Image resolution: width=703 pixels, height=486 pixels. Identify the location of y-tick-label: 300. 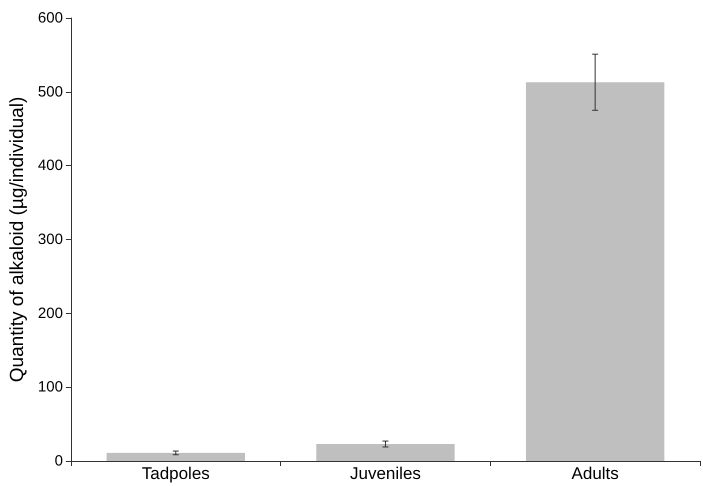
(50, 239).